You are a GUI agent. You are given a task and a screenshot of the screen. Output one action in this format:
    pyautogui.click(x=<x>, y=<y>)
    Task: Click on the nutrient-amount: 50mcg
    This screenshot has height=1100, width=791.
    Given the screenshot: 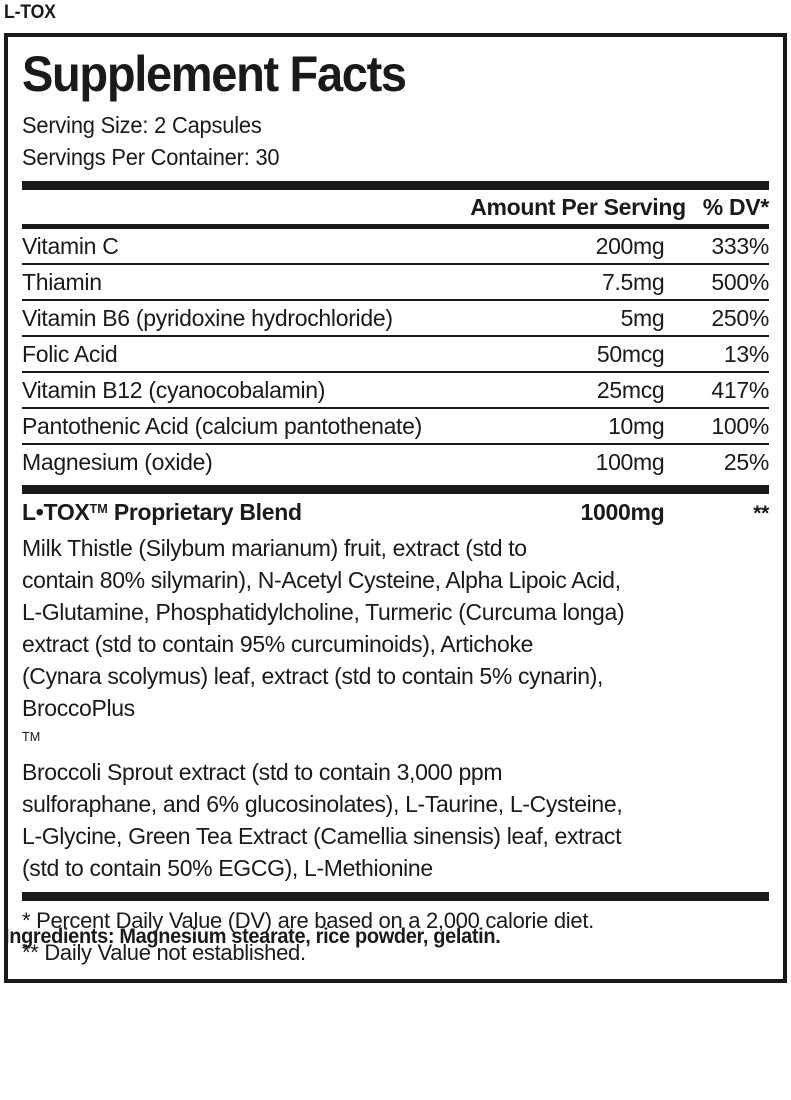 What is the action you would take?
    pyautogui.click(x=630, y=354)
    